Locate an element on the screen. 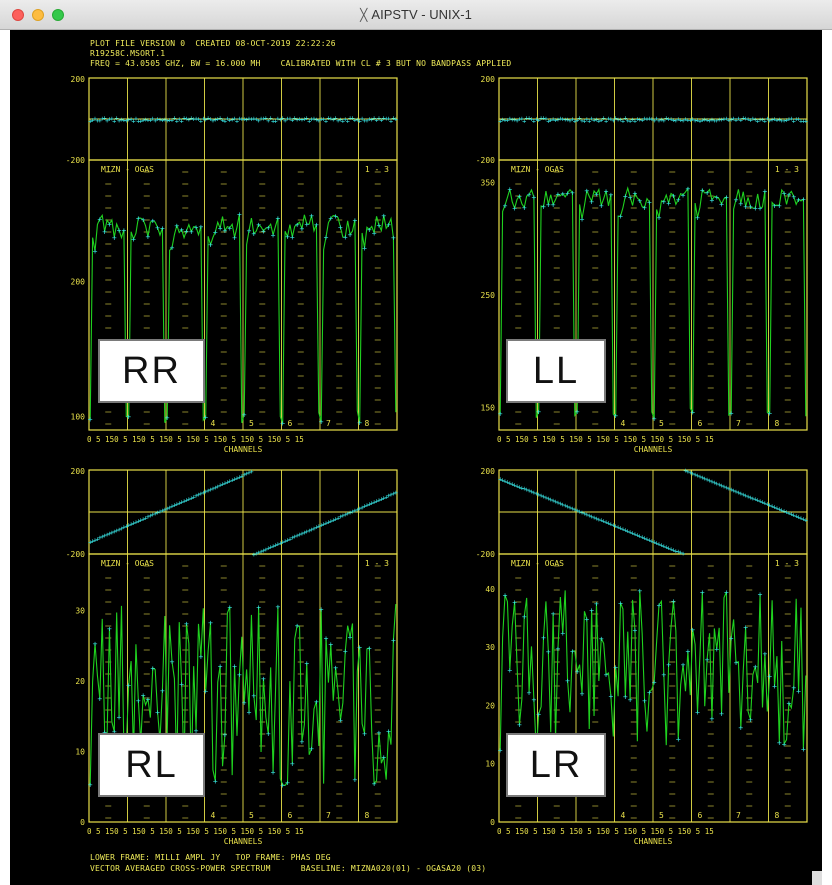 The width and height of the screenshot is (832, 885). amplitude-tick-label: 150 is located at coordinates (488, 408).